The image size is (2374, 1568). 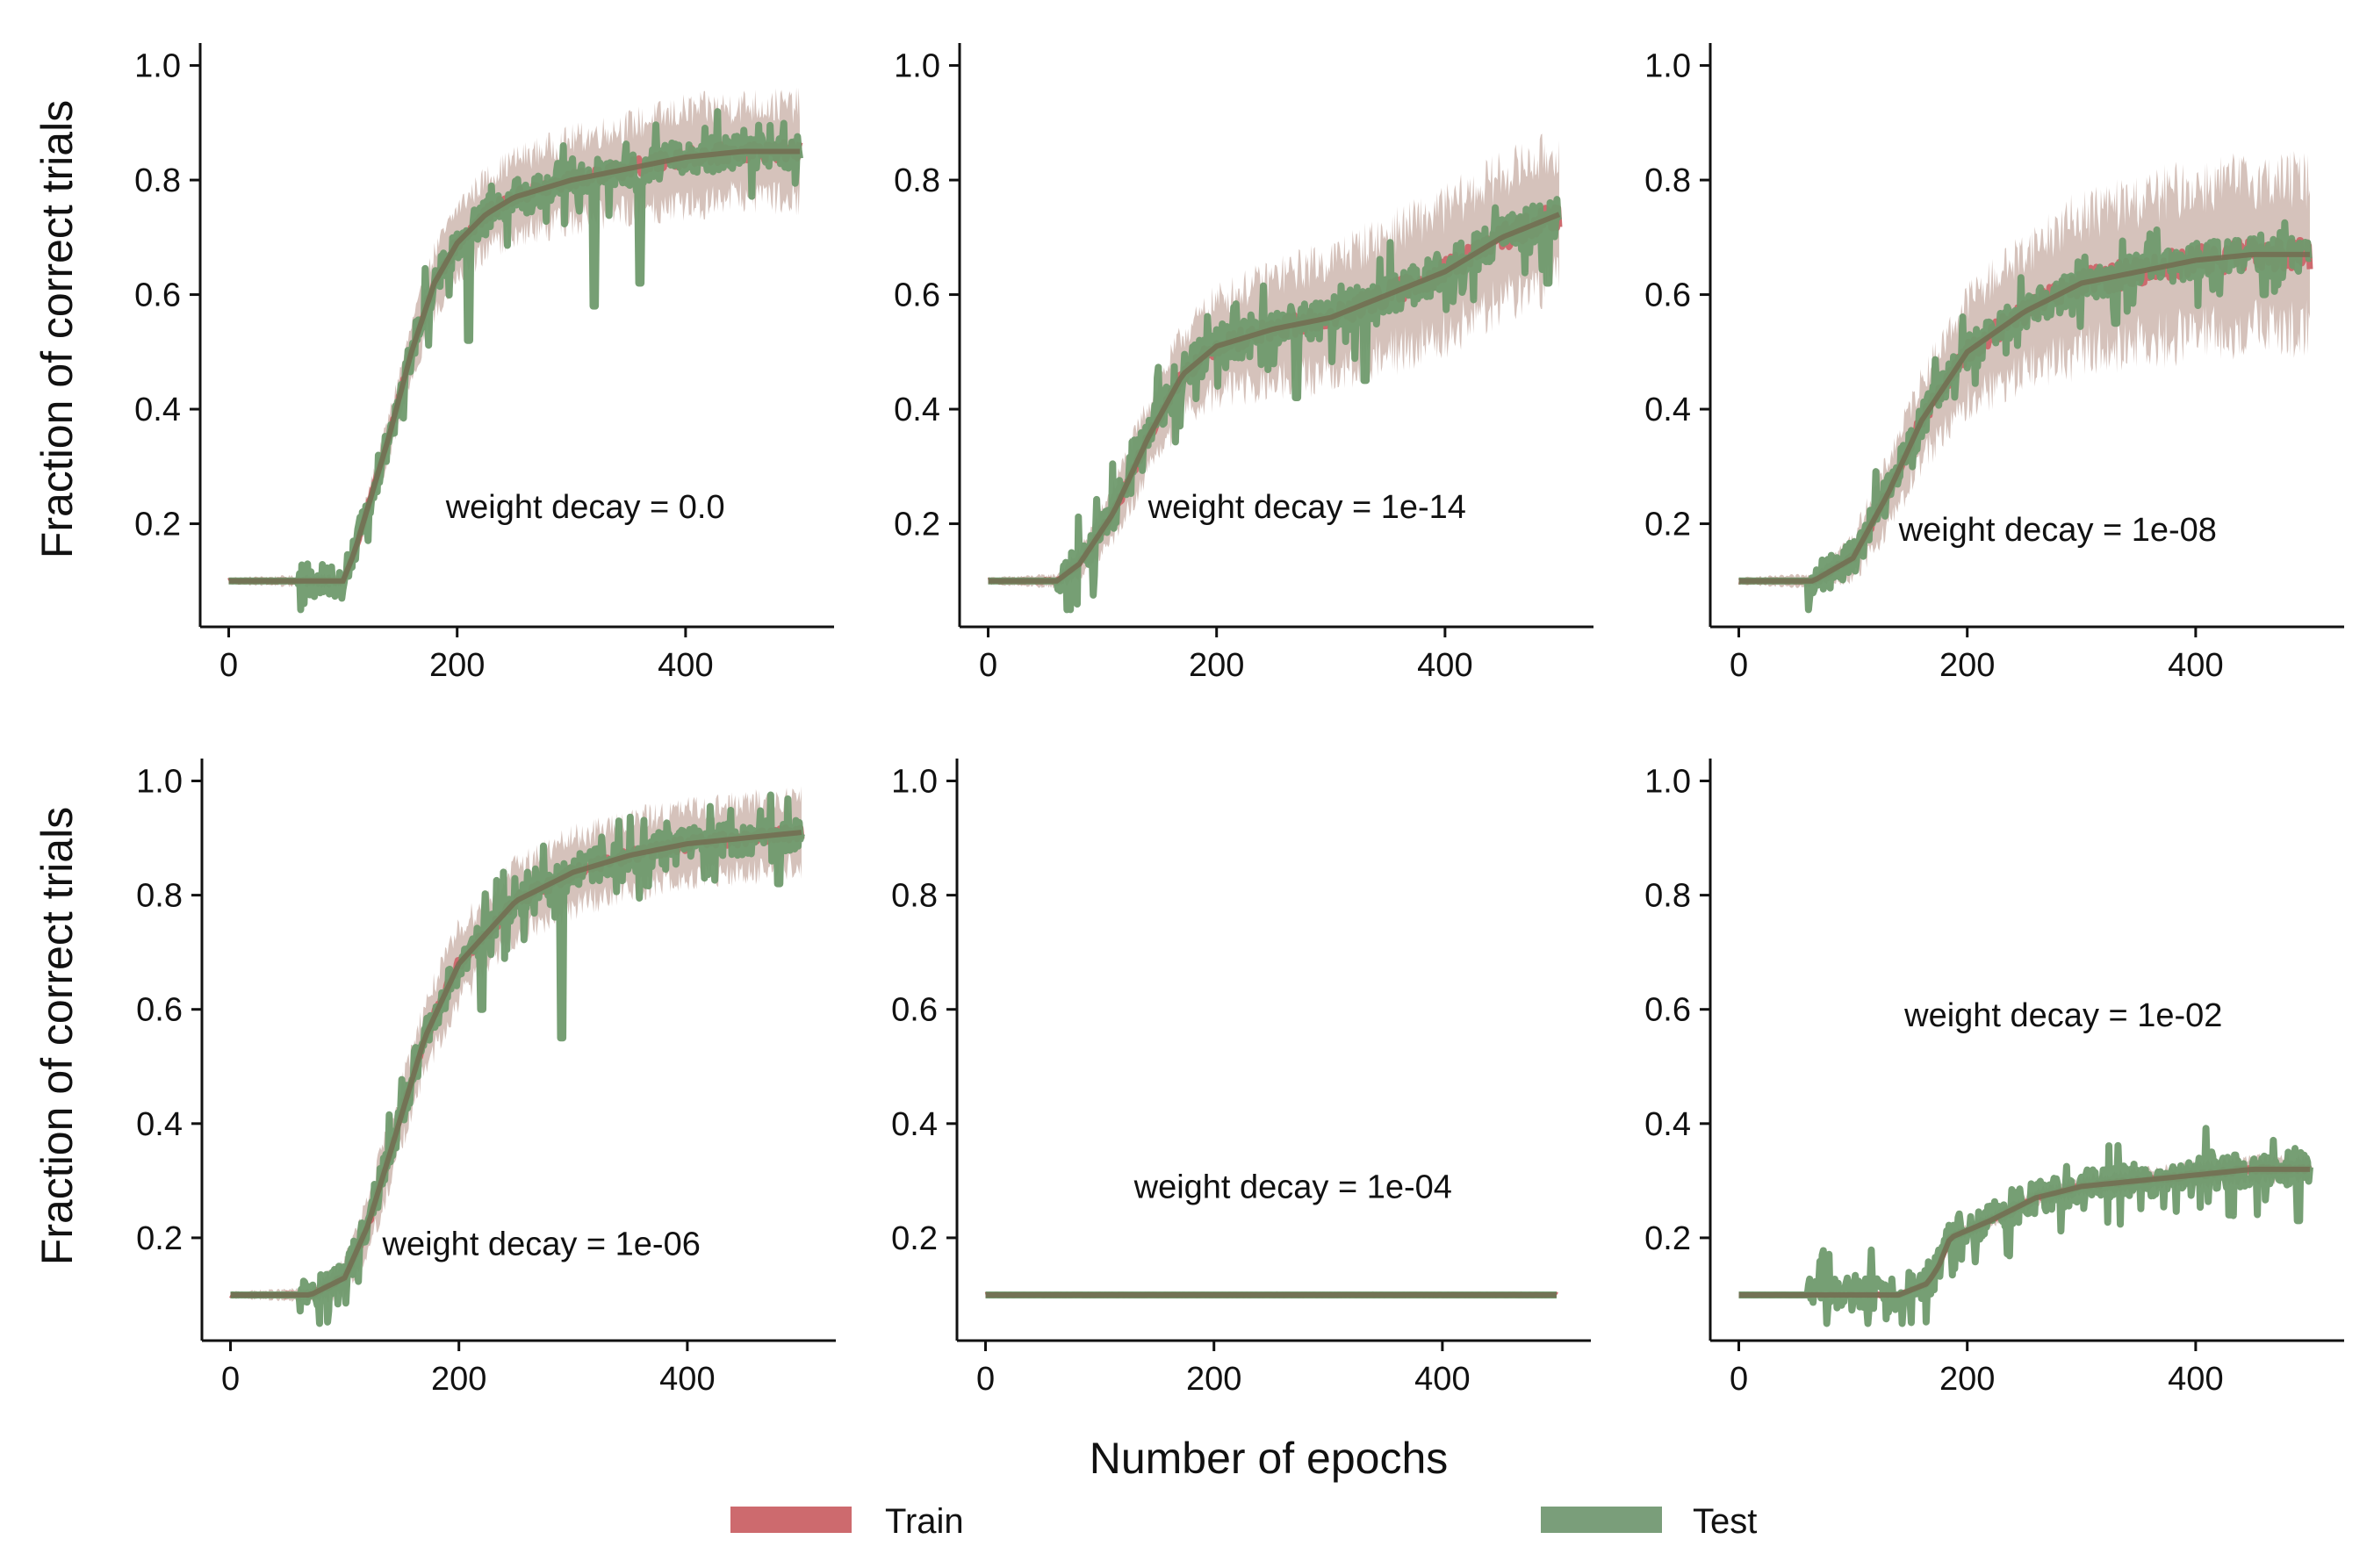 What do you see at coordinates (1442, 1379) in the screenshot?
I see `x-tick-label-5-2: 400` at bounding box center [1442, 1379].